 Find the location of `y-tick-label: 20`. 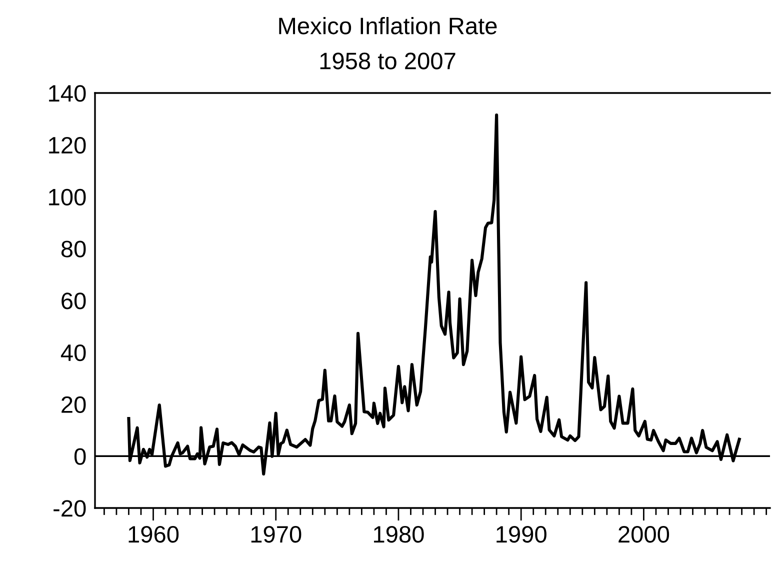

y-tick-label: 20 is located at coordinates (74, 405).